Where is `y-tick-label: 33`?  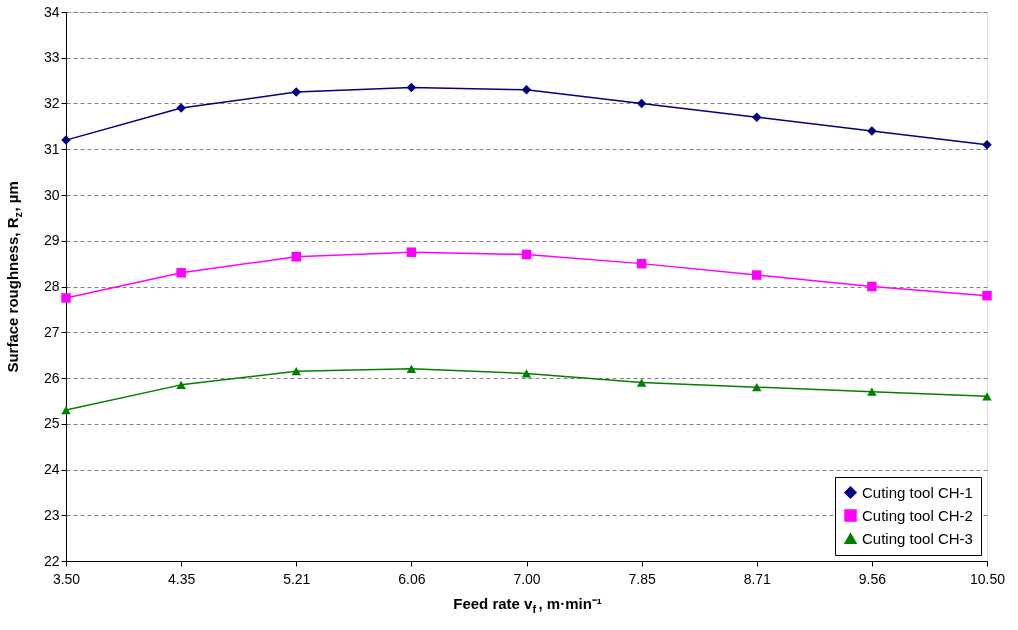 y-tick-label: 33 is located at coordinates (51, 57).